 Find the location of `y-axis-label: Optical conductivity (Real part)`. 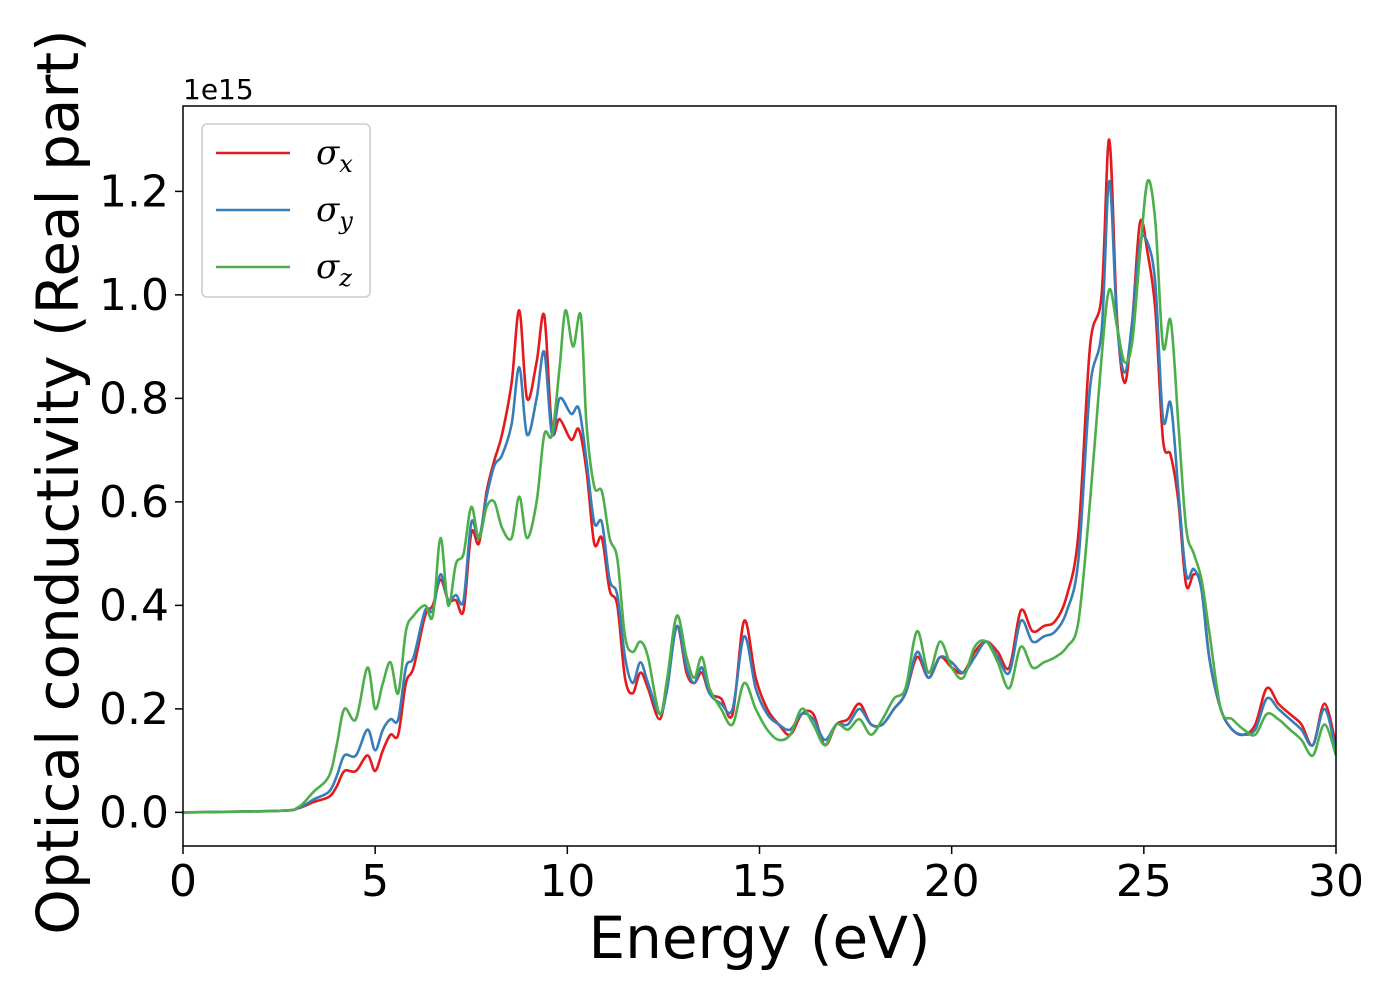

y-axis-label: Optical conductivity (Real part) is located at coordinates (58, 481).